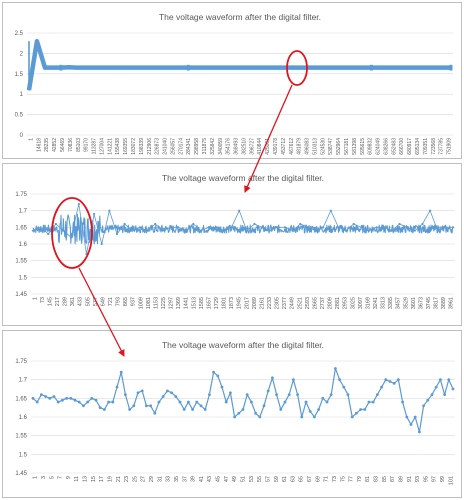 The image size is (464, 500). What do you see at coordinates (237, 146) in the screenshot?
I see `x-tick-label: 368493` at bounding box center [237, 146].